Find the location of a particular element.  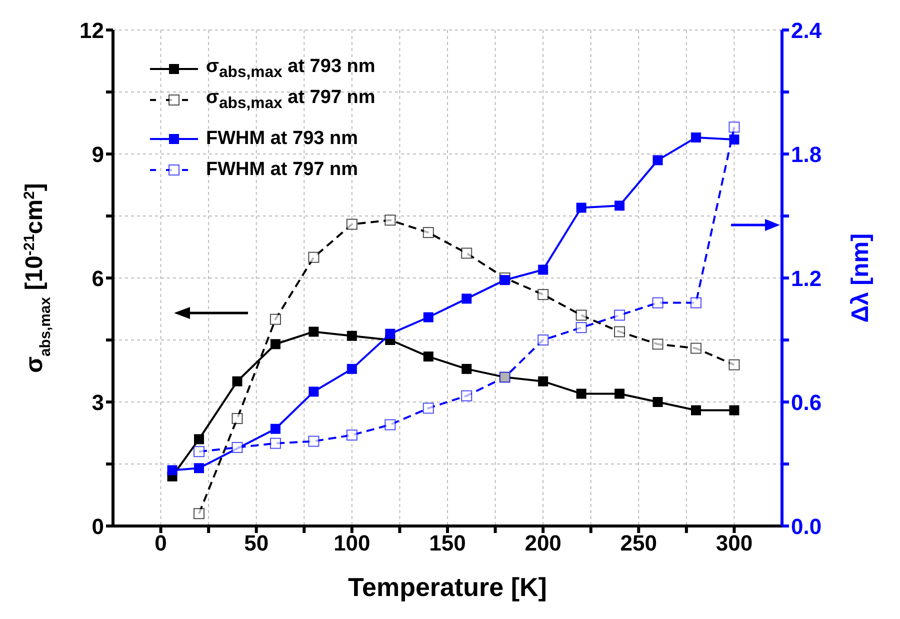

x-tick-label: 300 is located at coordinates (734, 543).